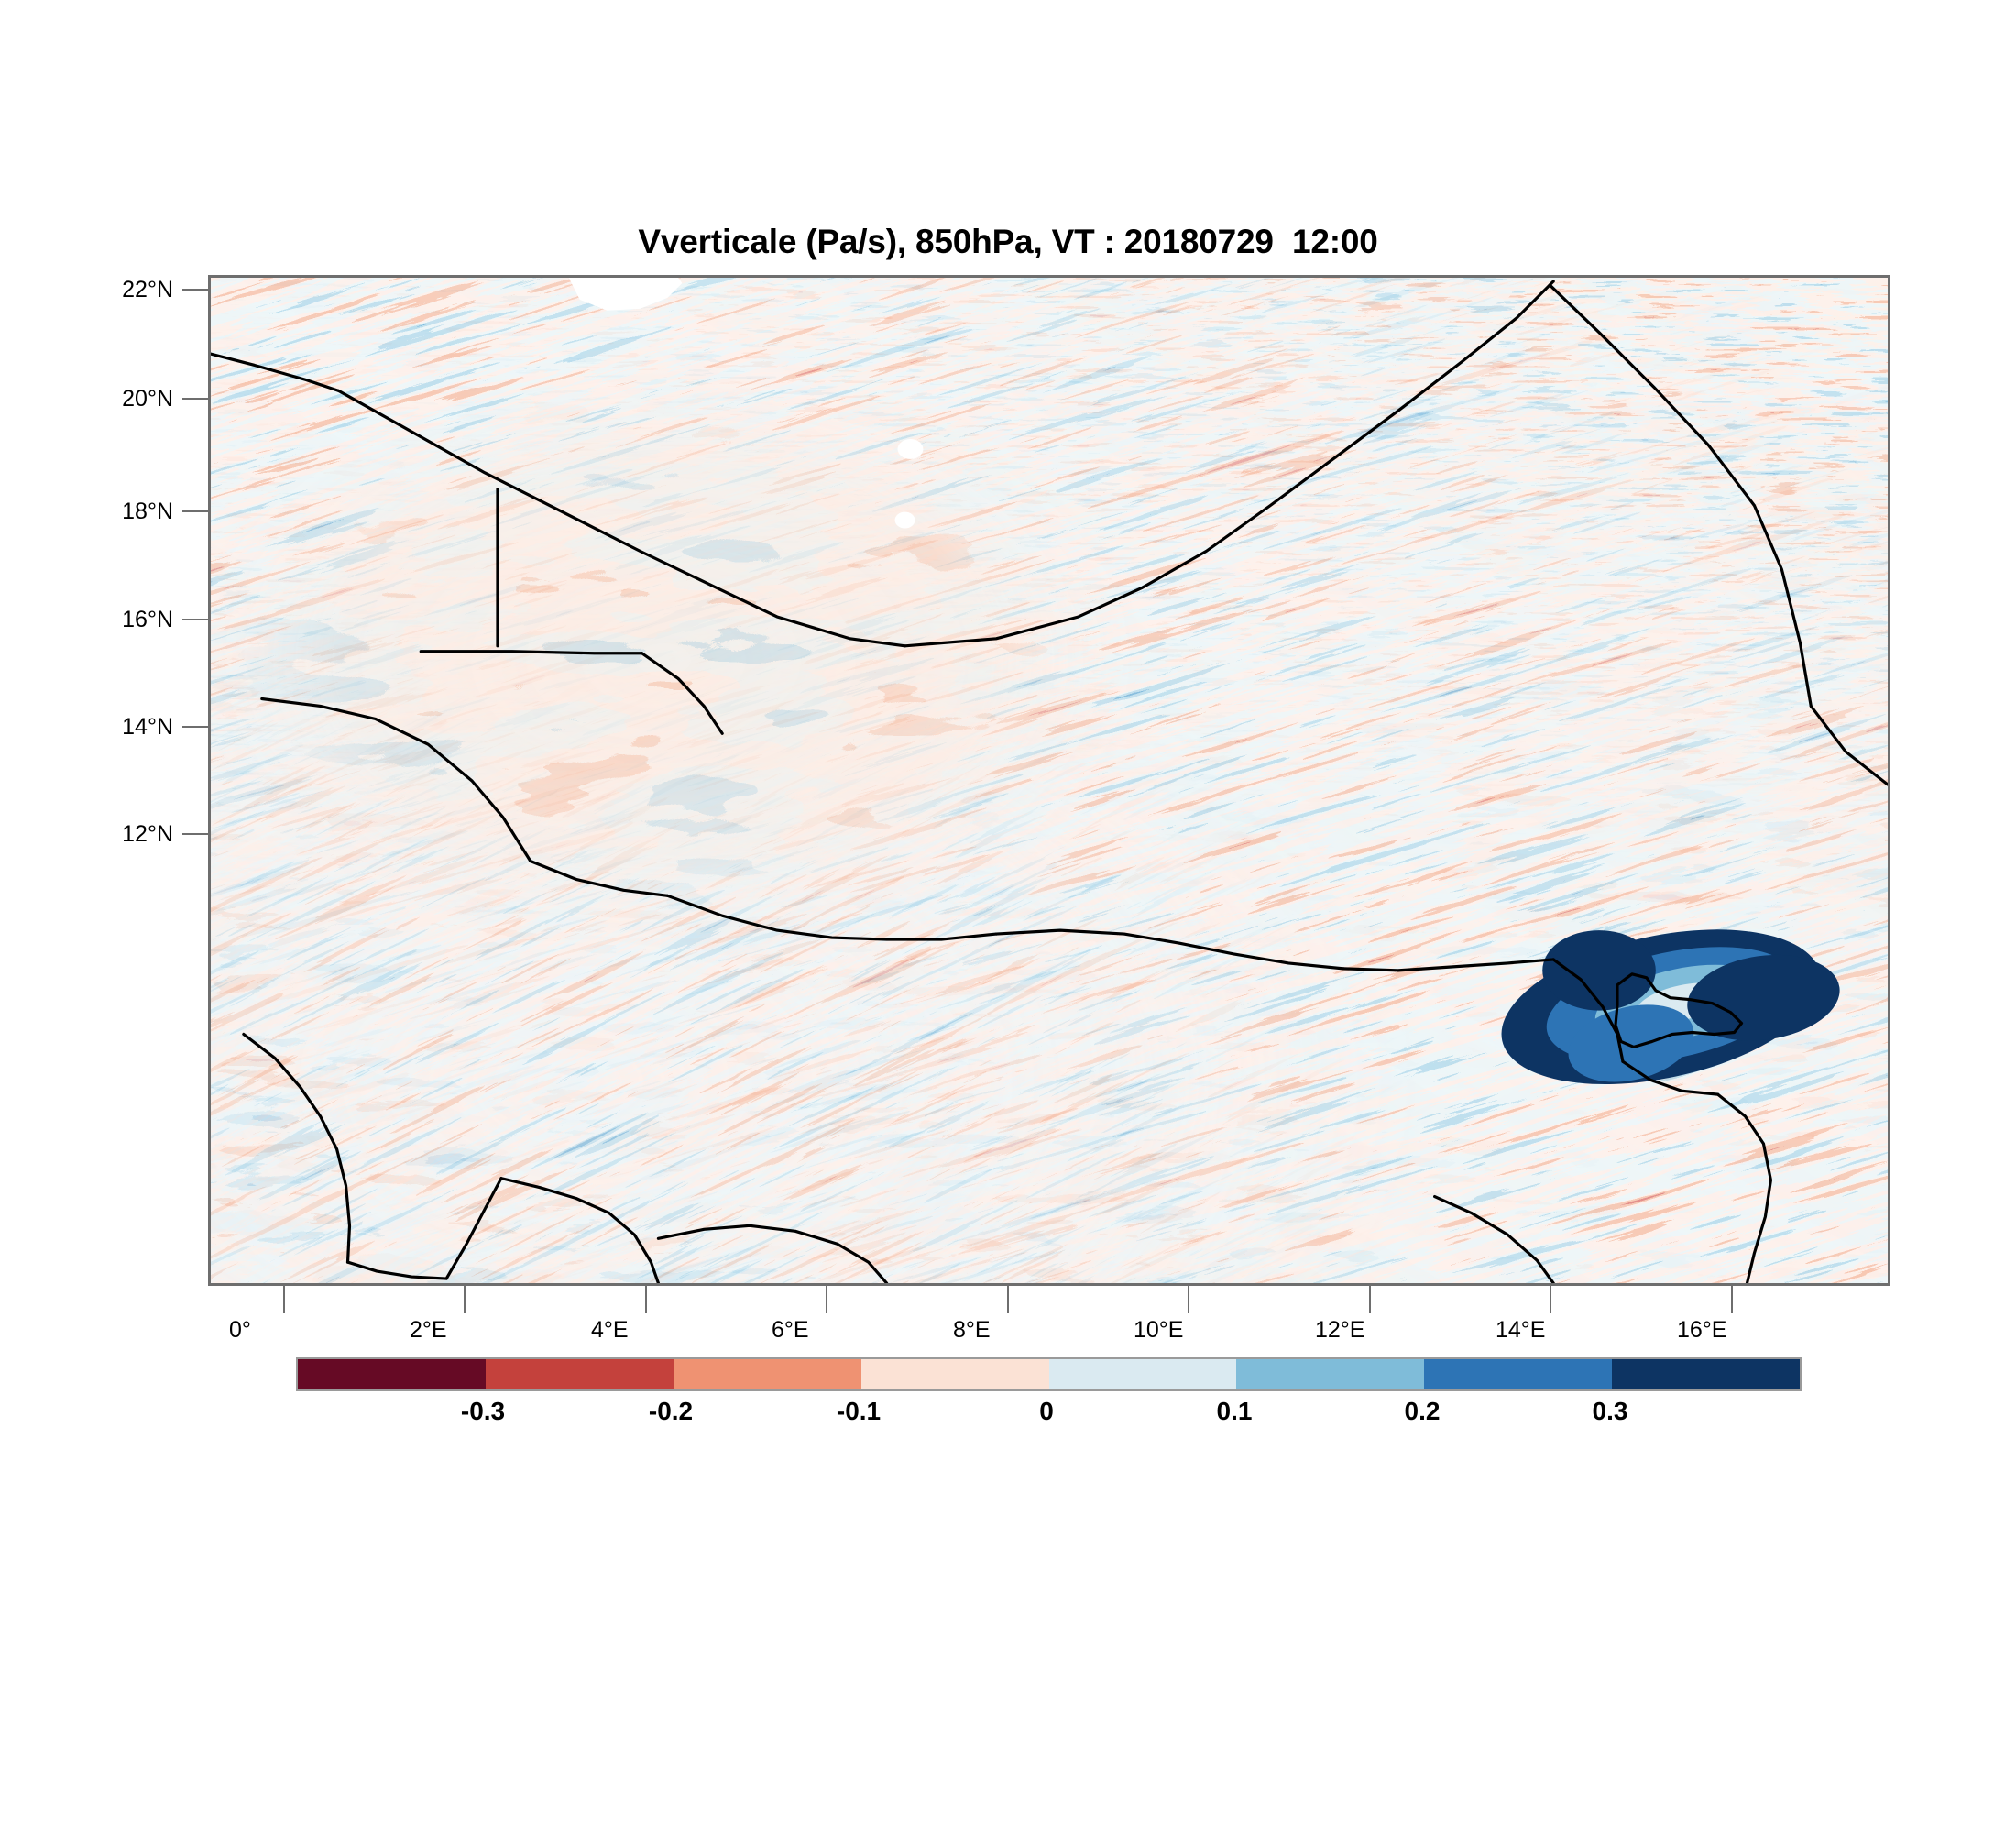 The height and width of the screenshot is (1833, 2016). What do you see at coordinates (195, 399) in the screenshot?
I see `ytick-line-20n` at bounding box center [195, 399].